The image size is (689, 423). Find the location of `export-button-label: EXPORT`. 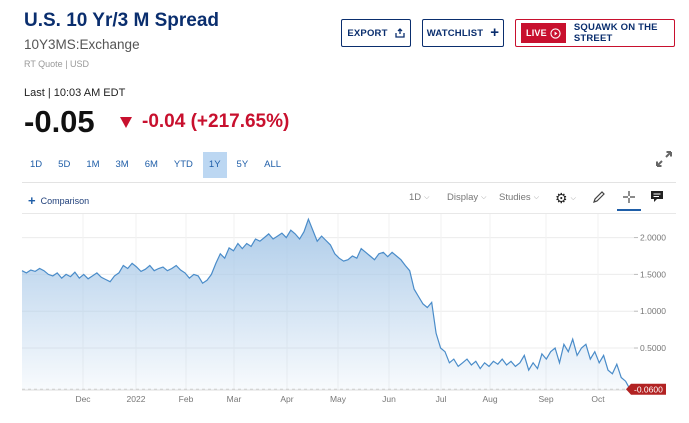

export-button-label: EXPORT is located at coordinates (367, 33).